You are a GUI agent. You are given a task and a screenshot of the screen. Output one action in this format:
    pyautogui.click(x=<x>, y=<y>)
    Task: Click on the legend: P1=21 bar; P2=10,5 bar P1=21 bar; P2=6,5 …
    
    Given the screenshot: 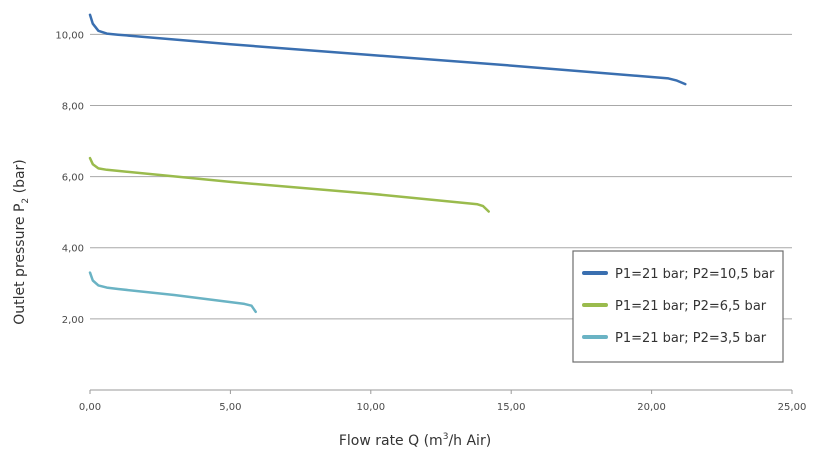 What is the action you would take?
    pyautogui.click(x=678, y=306)
    